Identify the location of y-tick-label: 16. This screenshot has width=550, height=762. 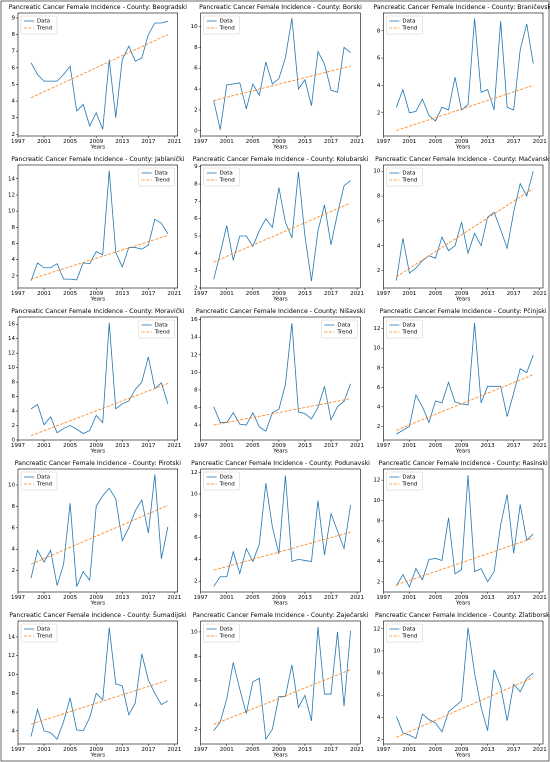
(11, 325).